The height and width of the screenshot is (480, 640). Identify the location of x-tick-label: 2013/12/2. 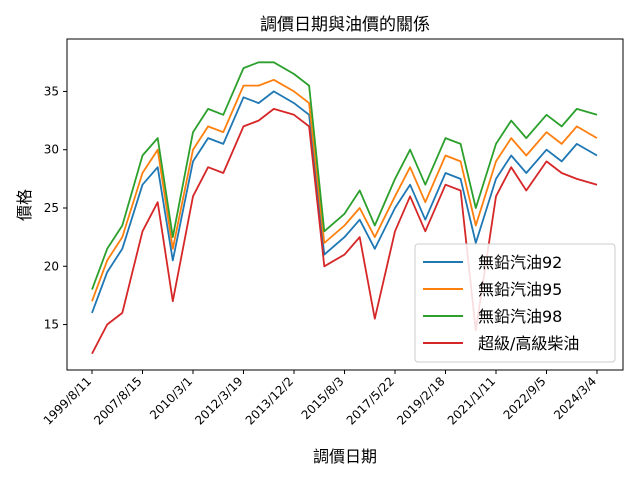
(269, 400).